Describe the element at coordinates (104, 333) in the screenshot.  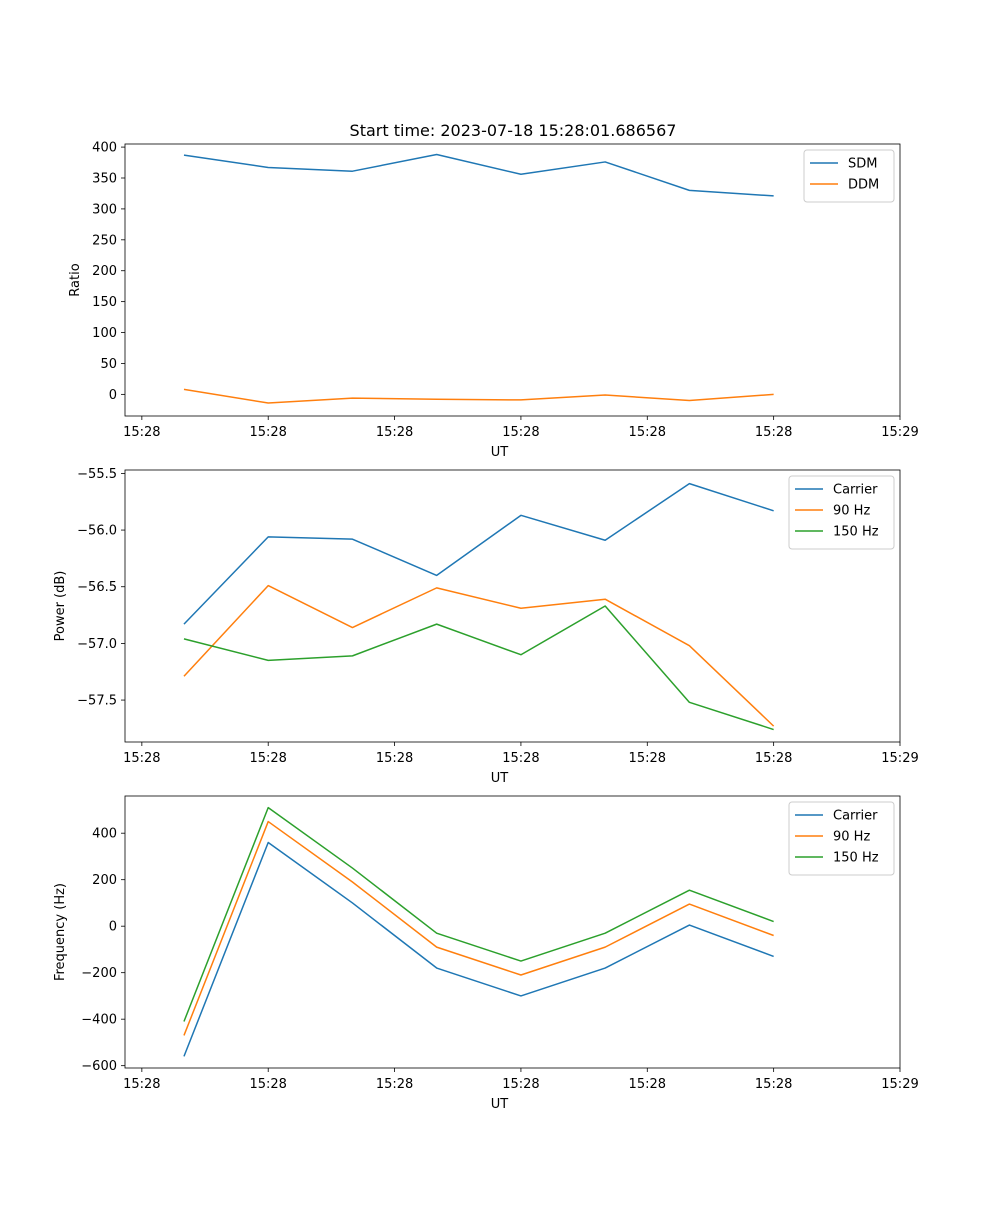
I see `y-tick-label: 100` at that location.